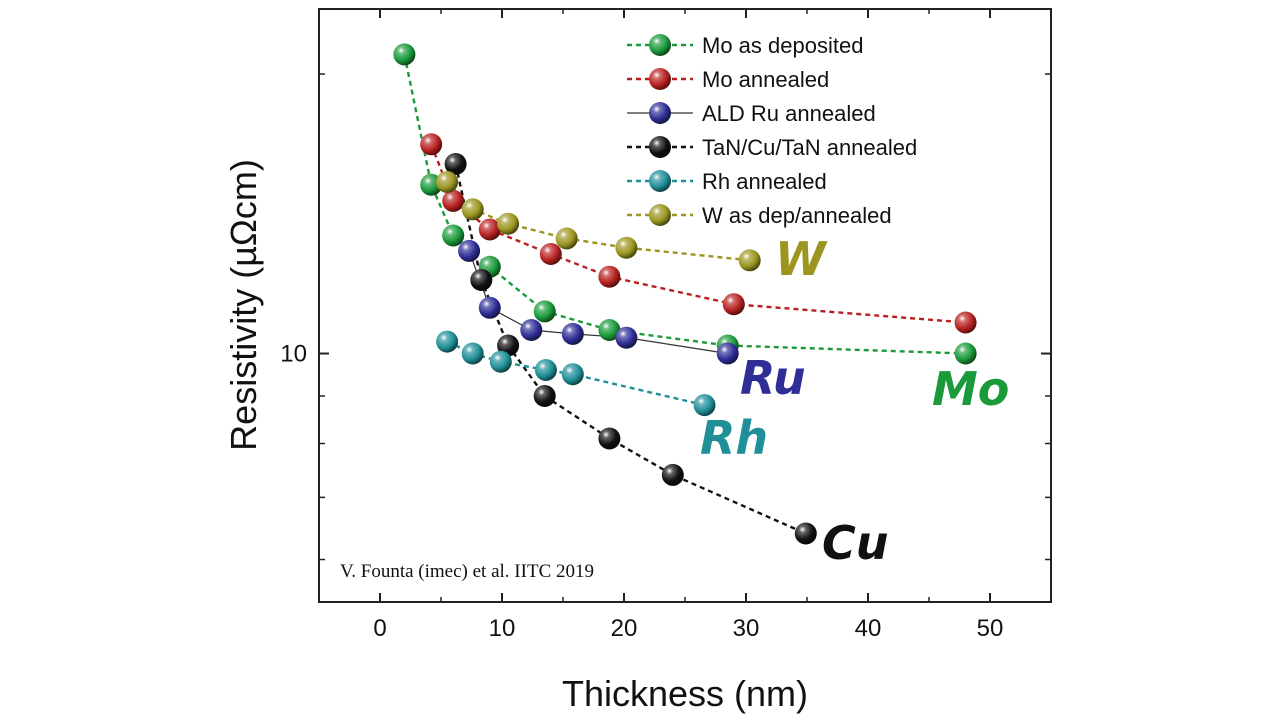  I want to click on legend-label: TaN/Cu/TaN annealed, so click(809, 147).